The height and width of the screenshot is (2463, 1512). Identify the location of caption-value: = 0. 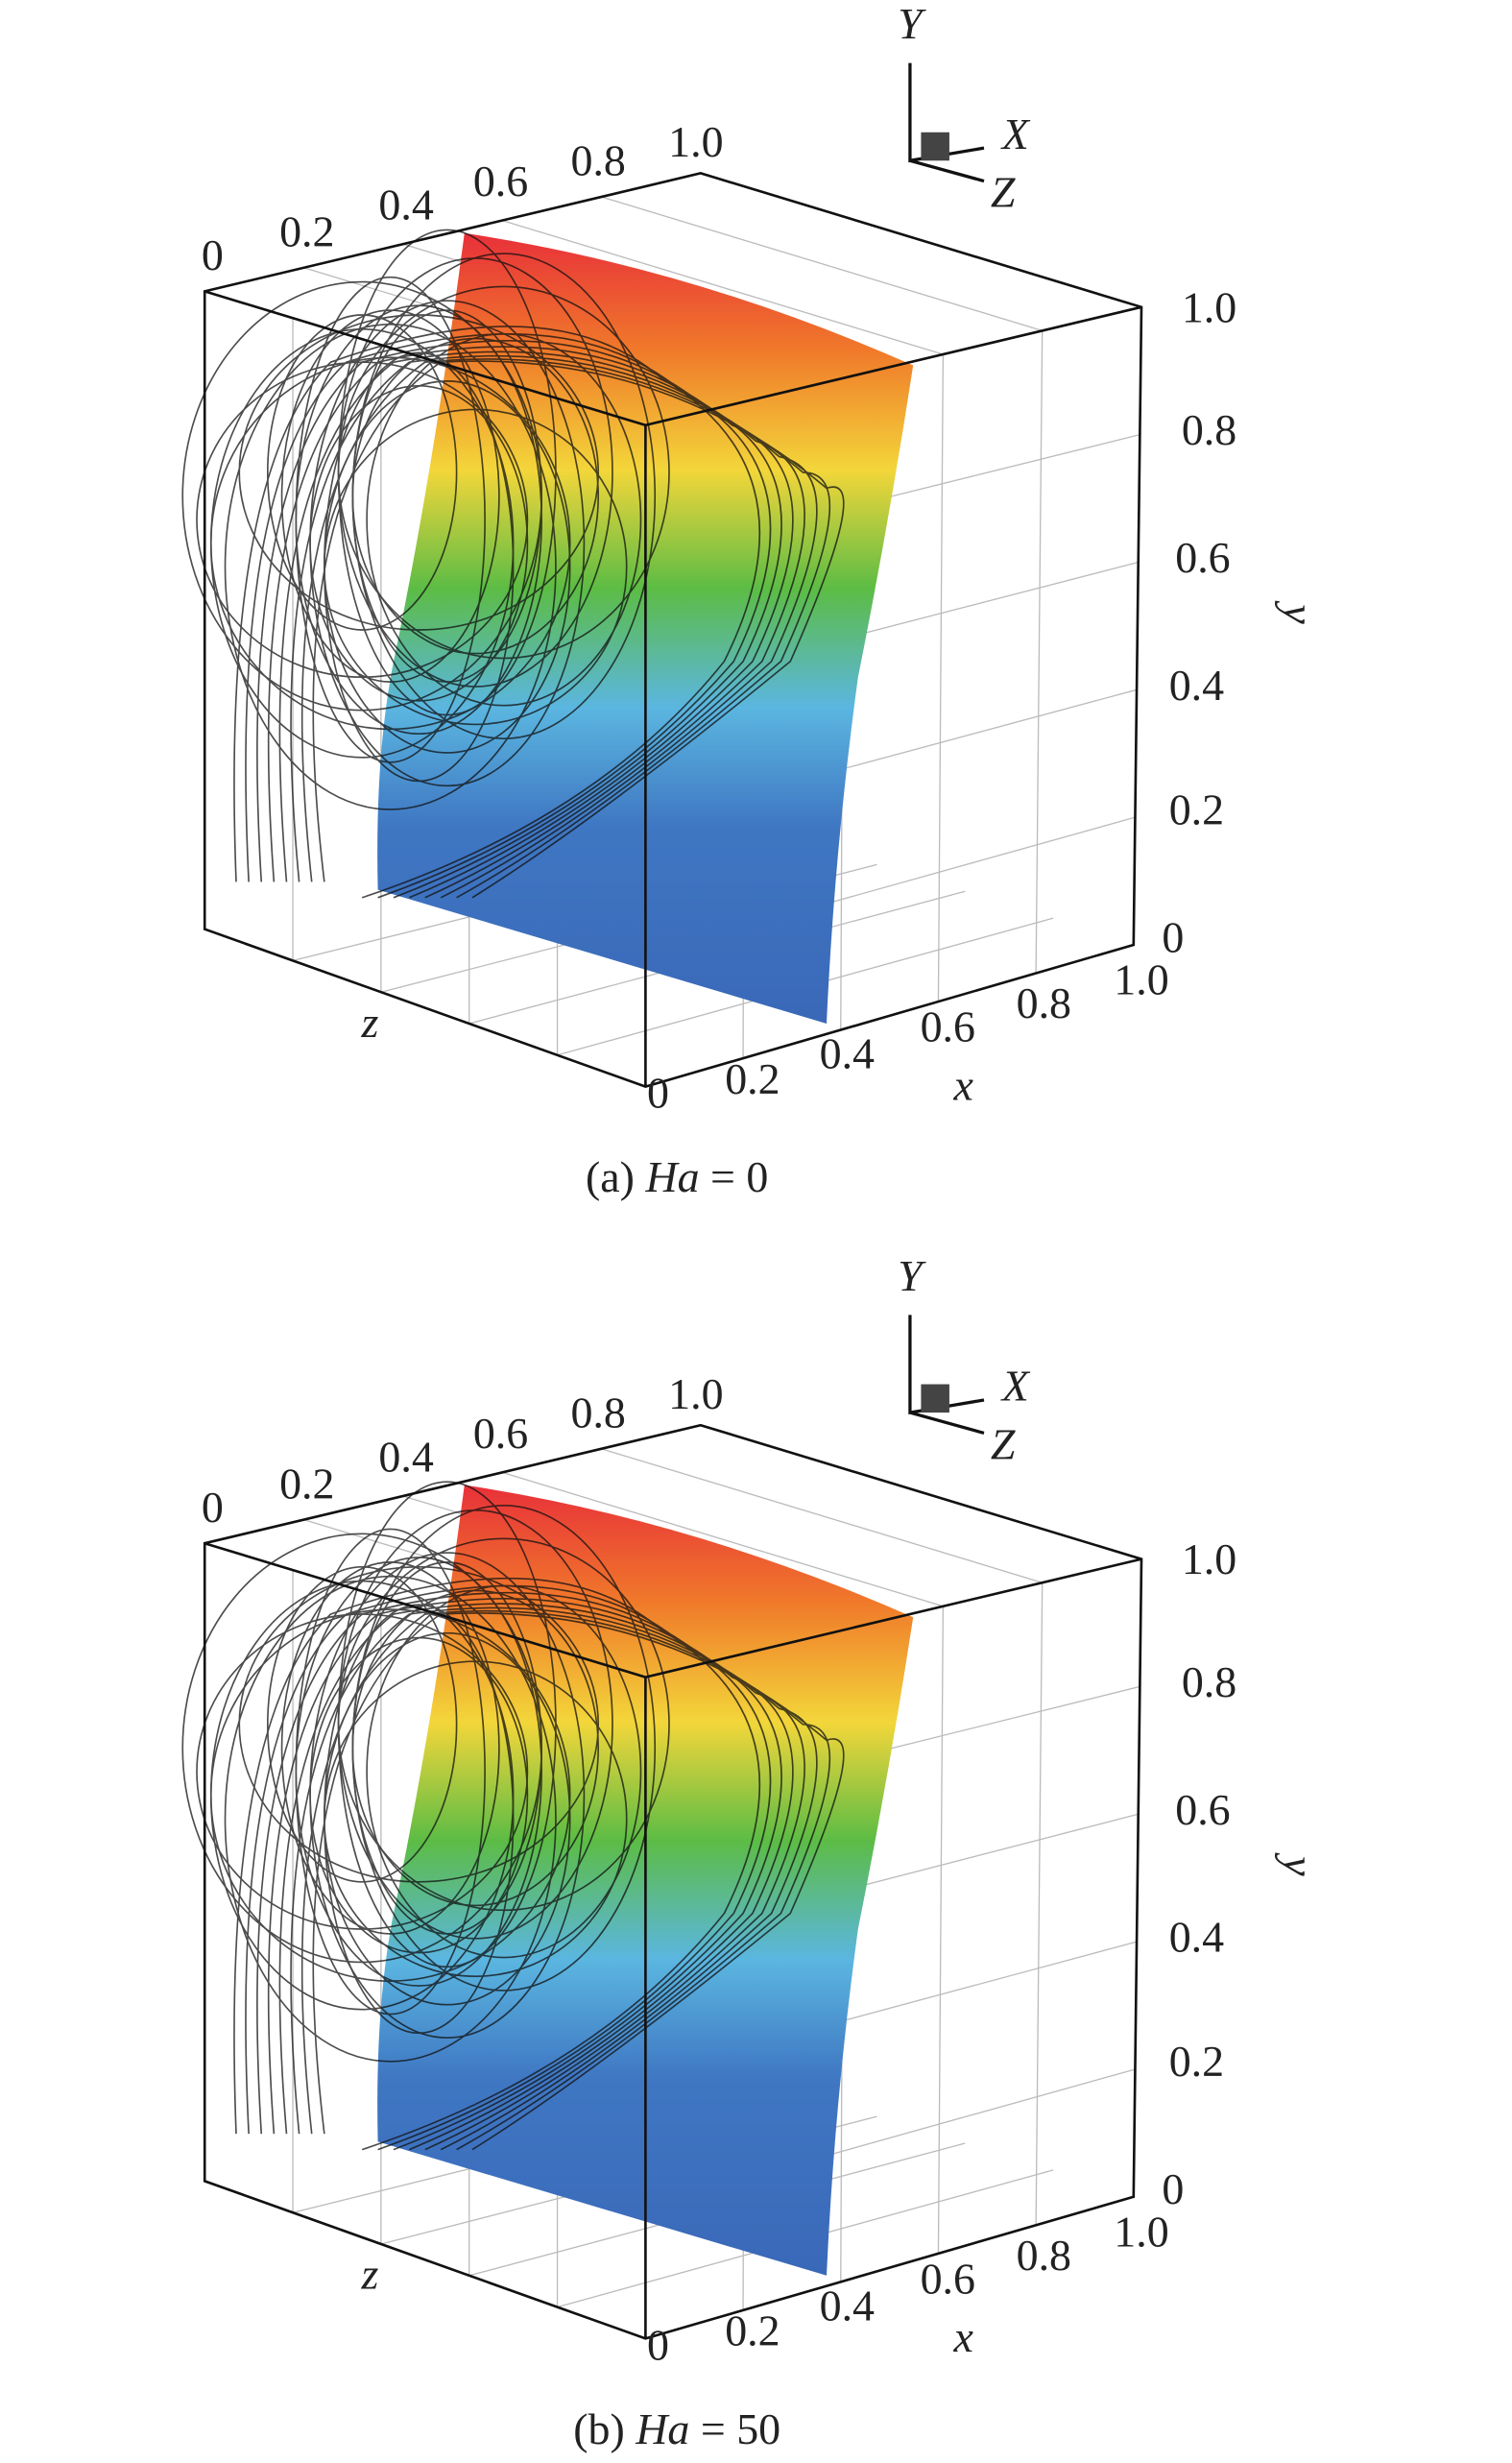
(739, 1176).